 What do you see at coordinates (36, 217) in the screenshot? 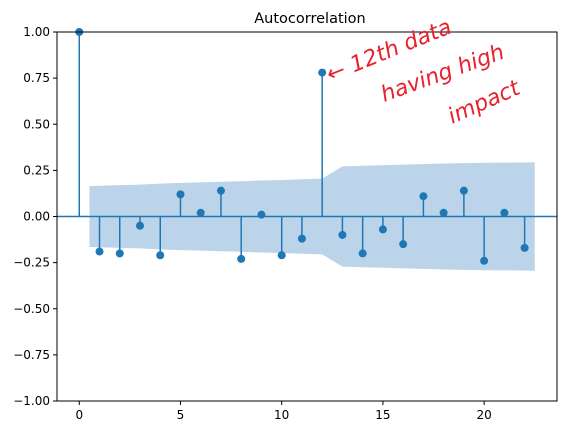
I see `y-tick-label: 0.00` at bounding box center [36, 217].